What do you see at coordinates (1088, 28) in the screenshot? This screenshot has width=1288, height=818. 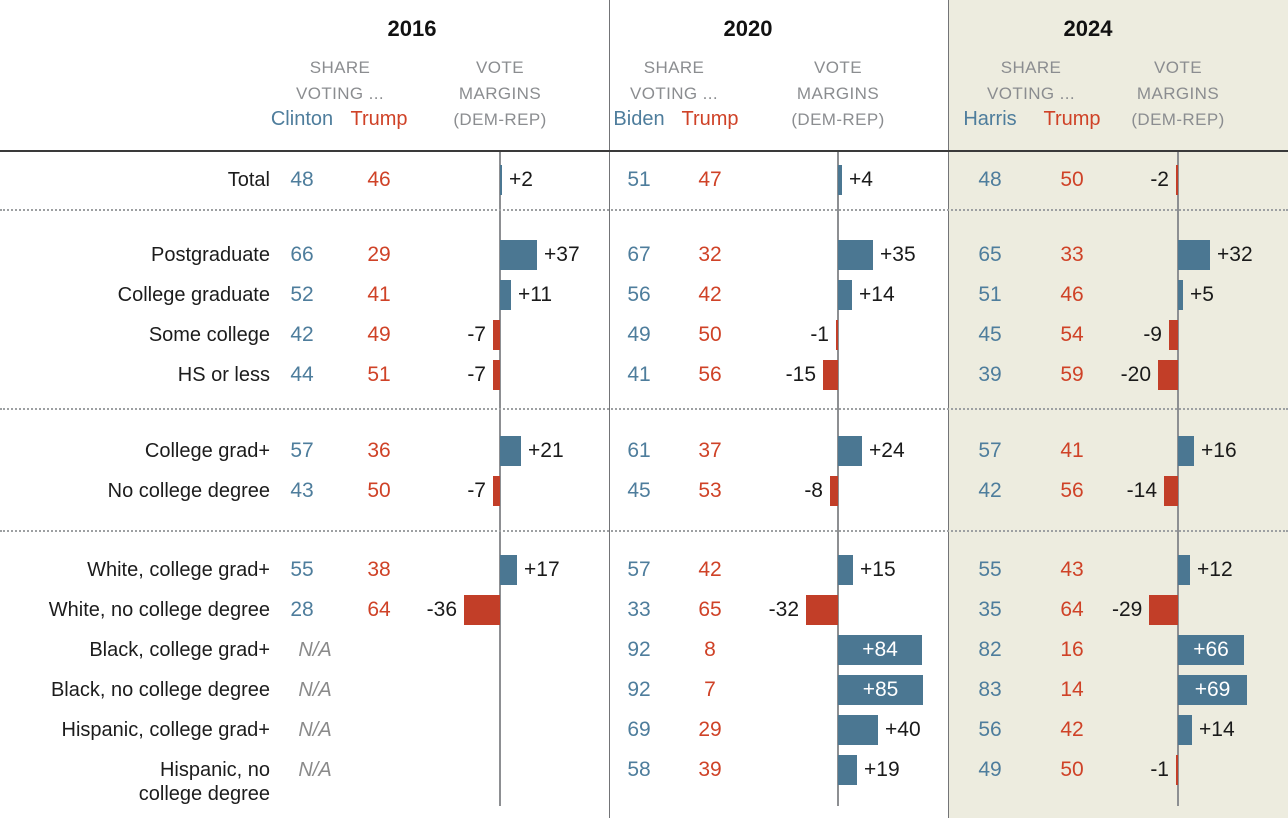 I see `year-title: 2024` at bounding box center [1088, 28].